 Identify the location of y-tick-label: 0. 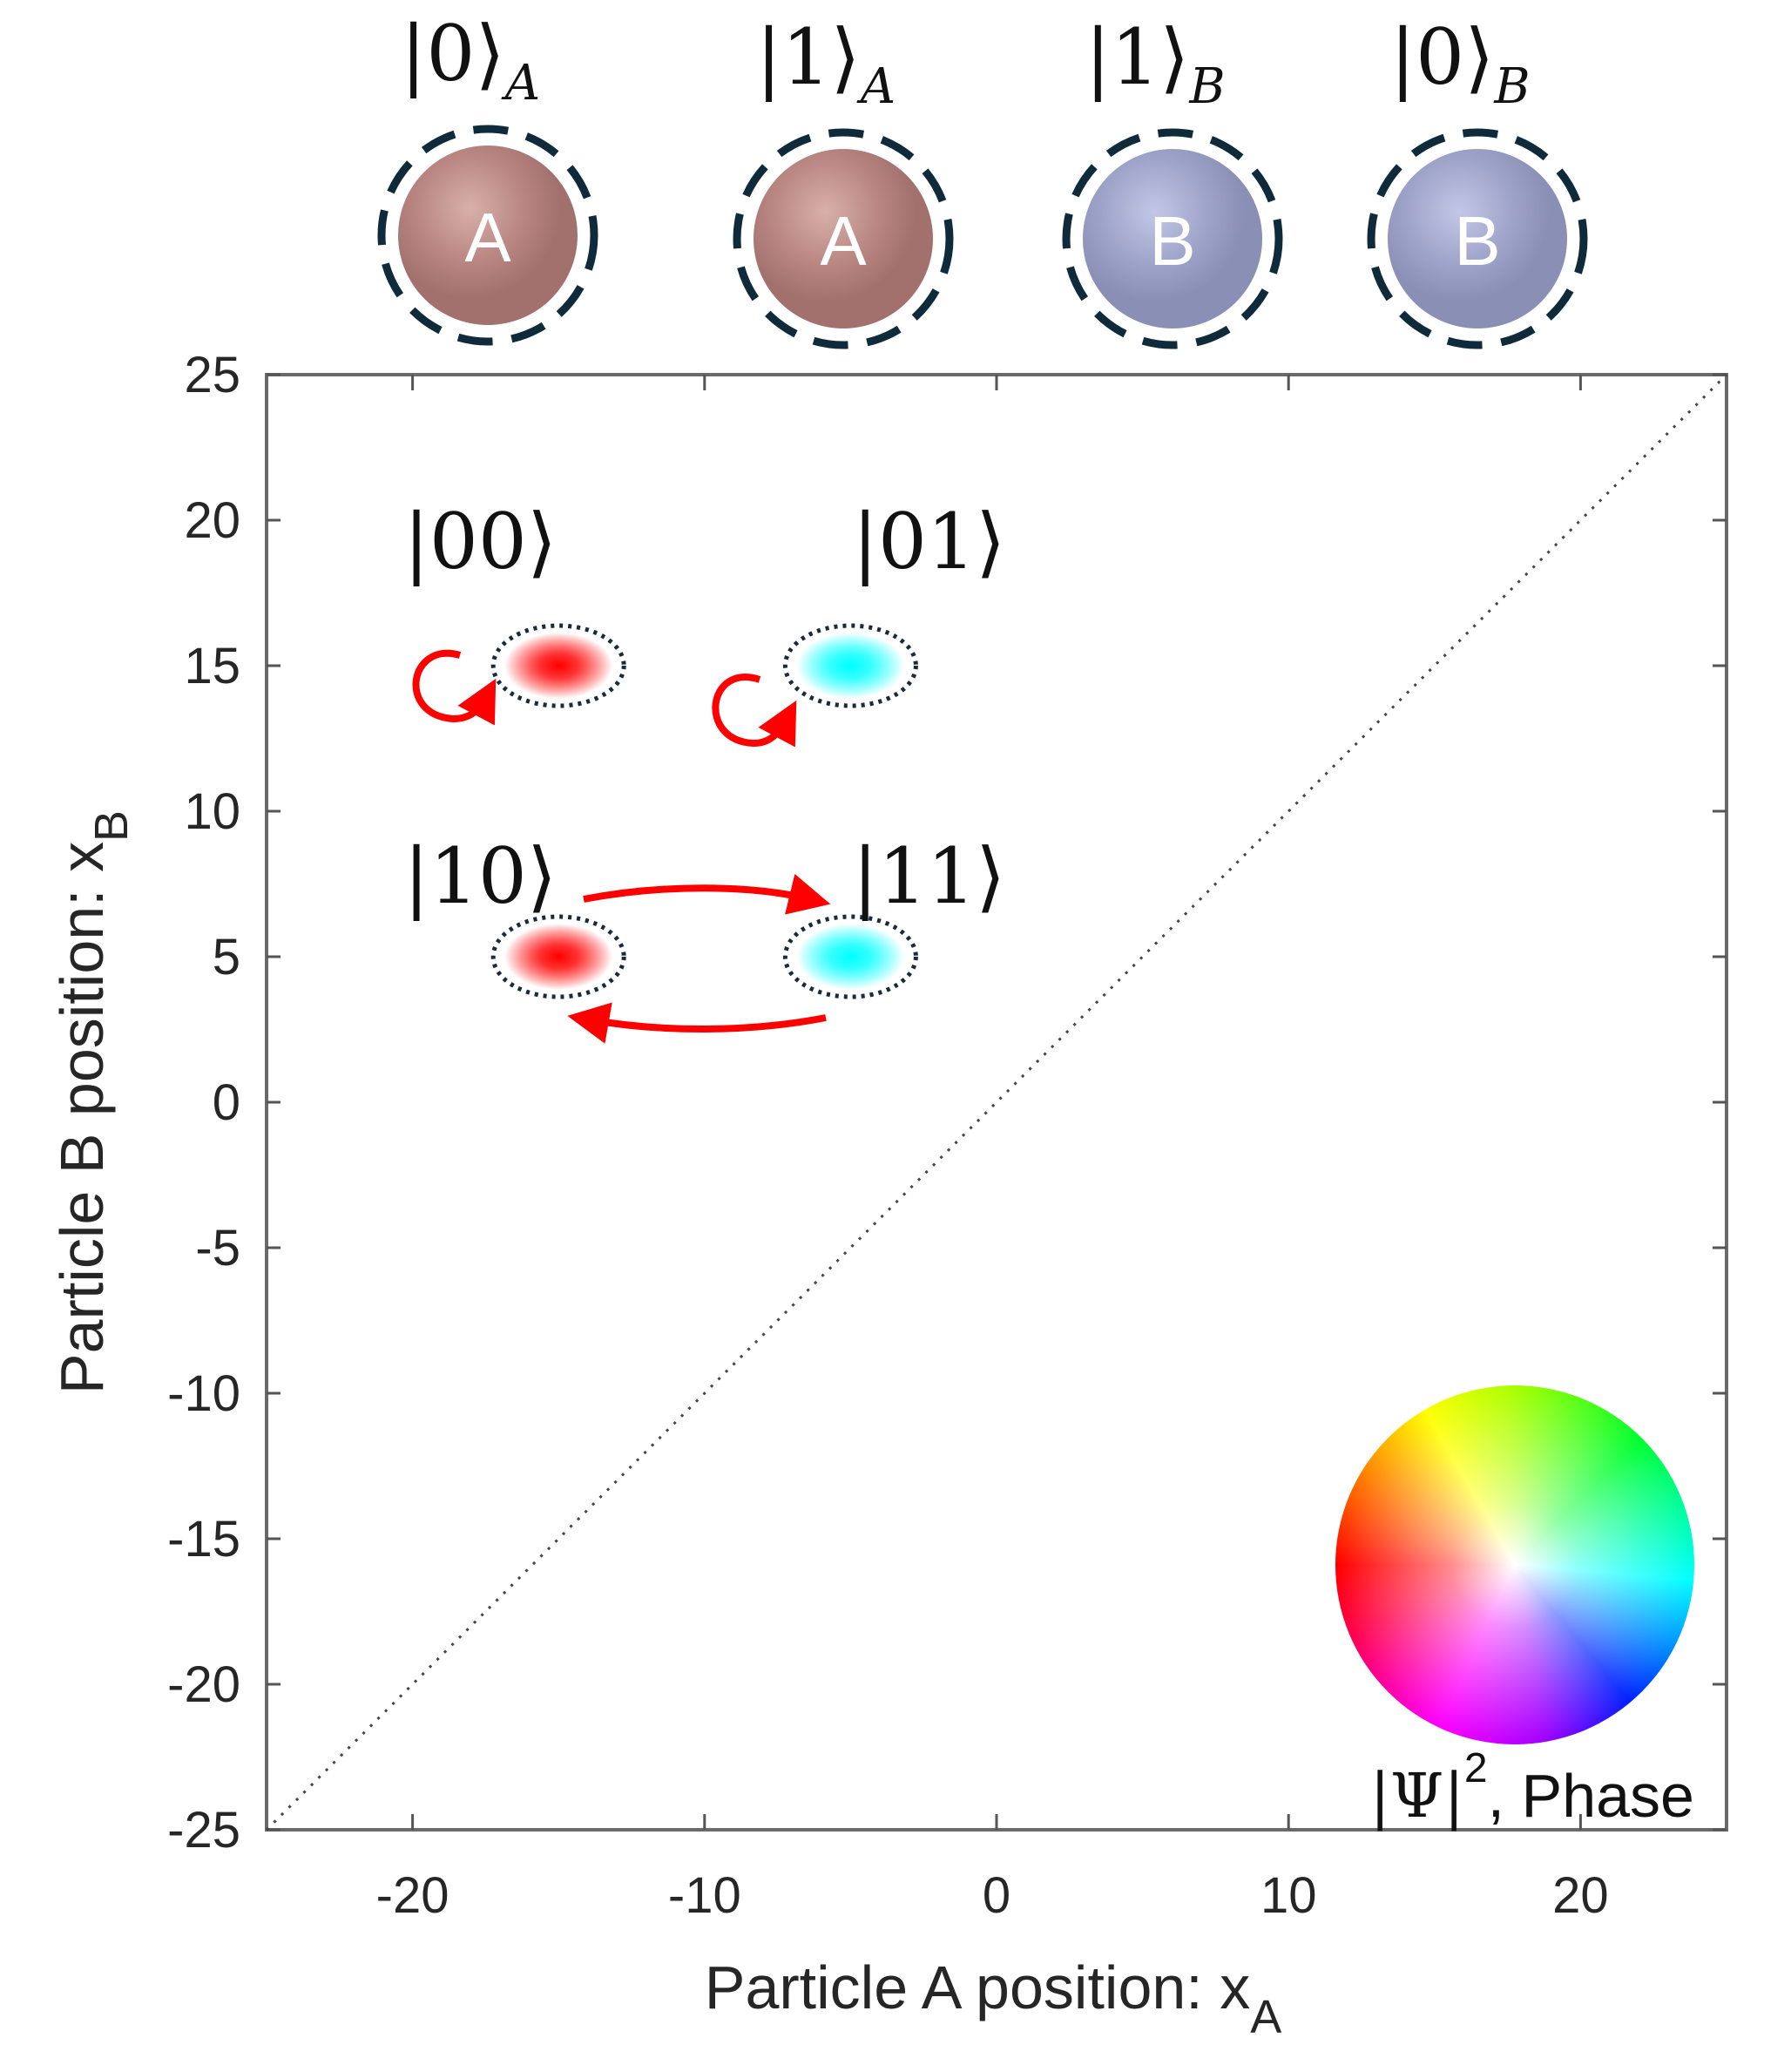
(226, 1102).